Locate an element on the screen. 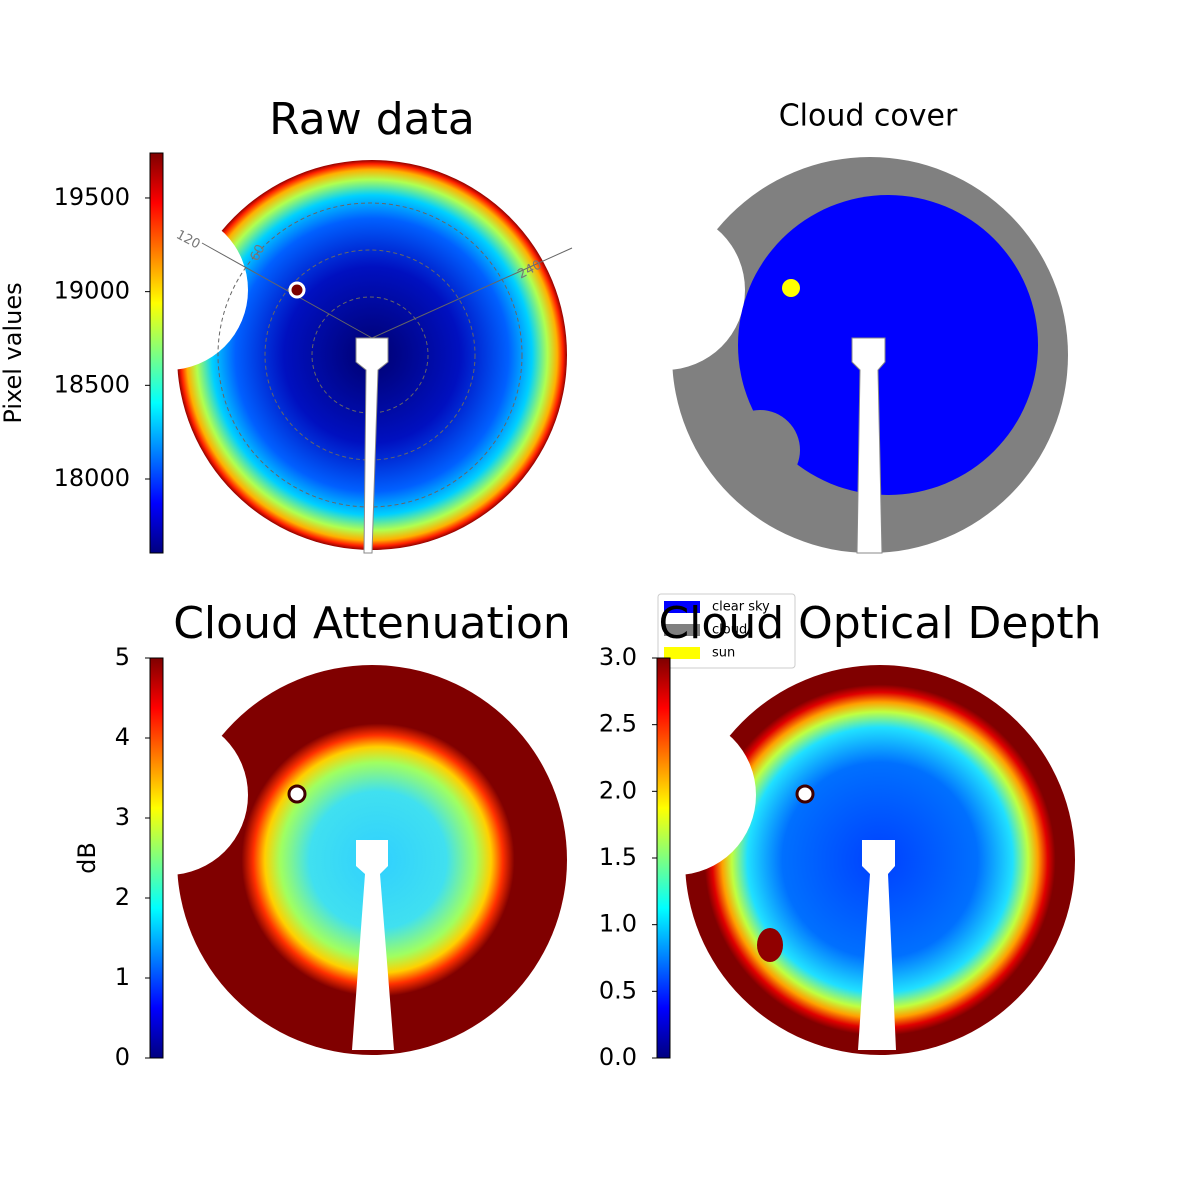 This screenshot has height=1200, width=1200. colorbar-tick-label: 4 is located at coordinates (122, 737).